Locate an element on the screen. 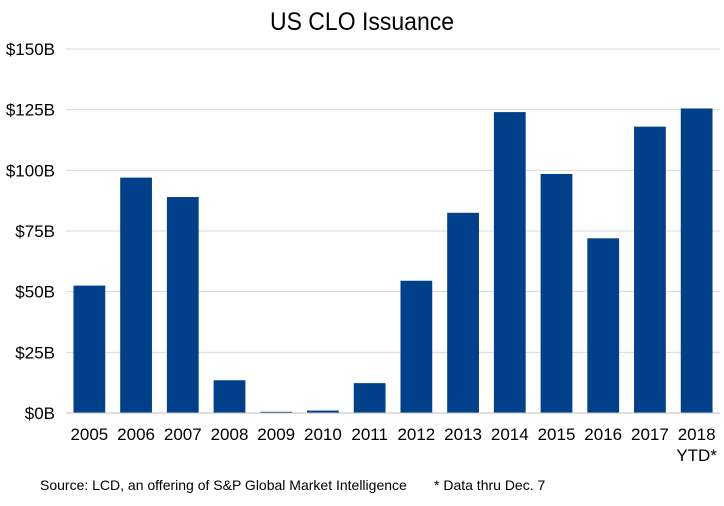 The image size is (724, 506). chart-title: US CLO Issuance is located at coordinates (362, 22).